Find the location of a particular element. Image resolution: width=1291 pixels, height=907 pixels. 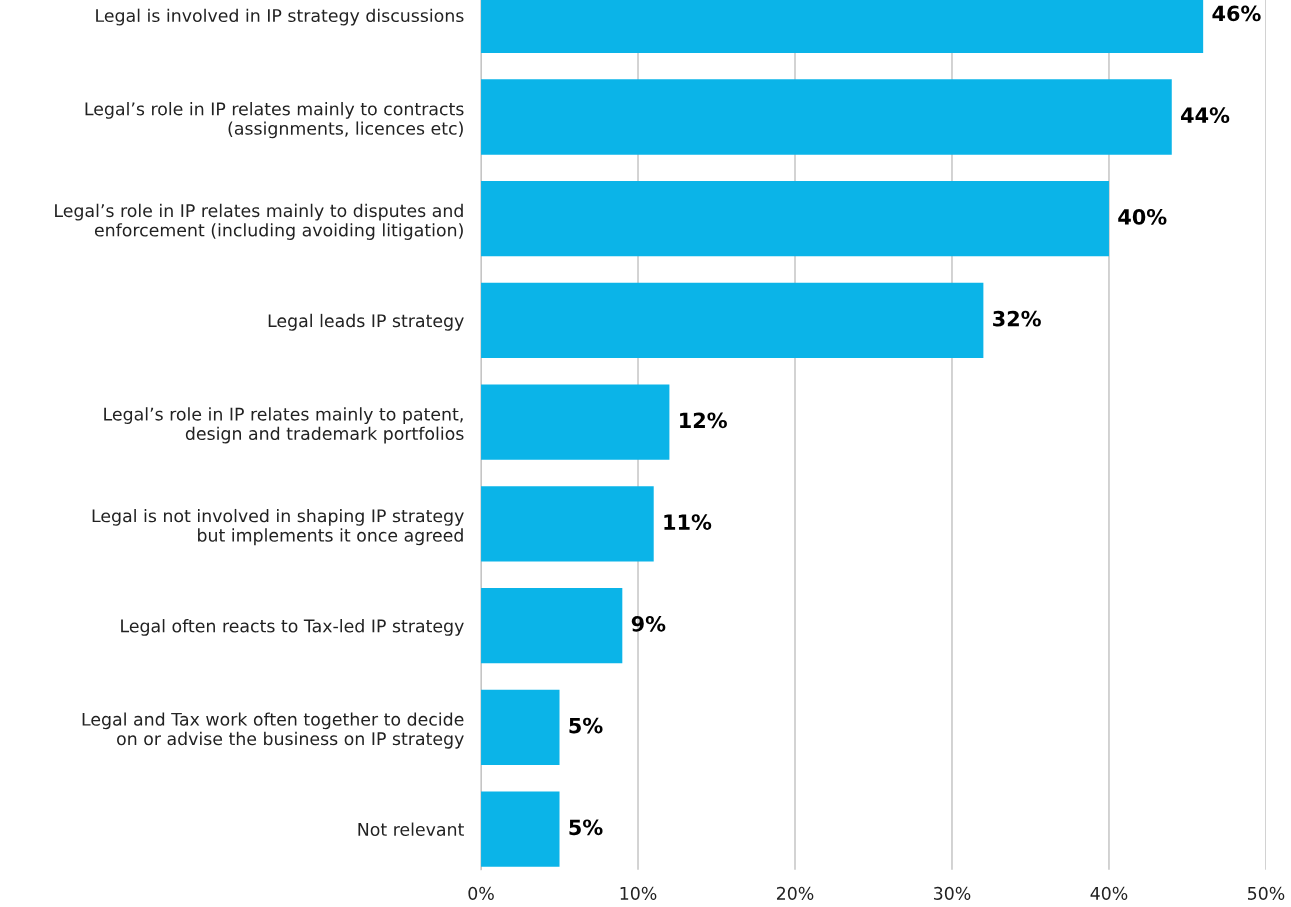

data-label: 12% is located at coordinates (703, 420).